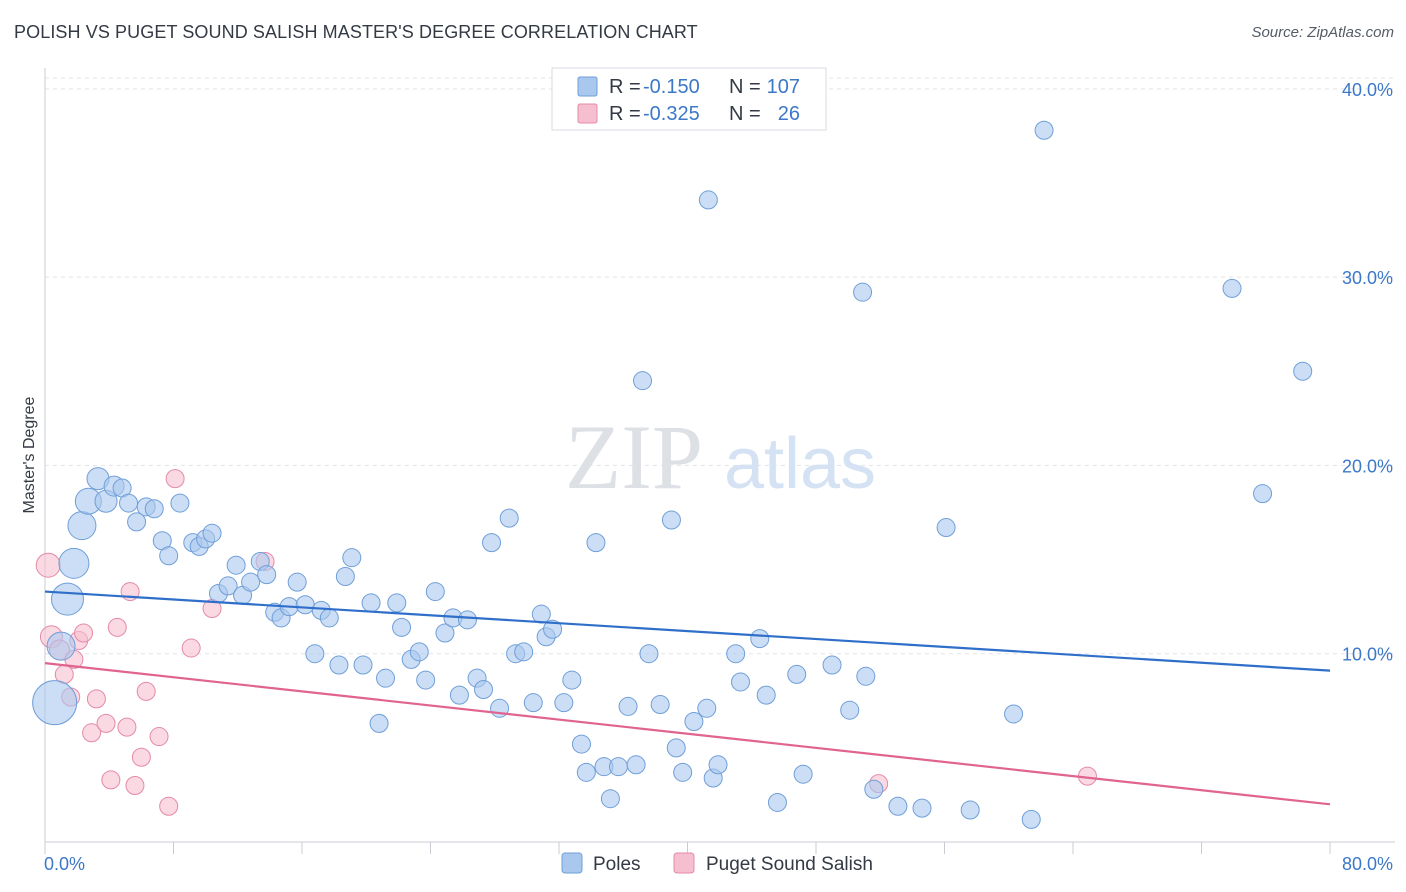 The width and height of the screenshot is (1406, 892). I want to click on watermark-zip: ZIP, so click(634, 457).